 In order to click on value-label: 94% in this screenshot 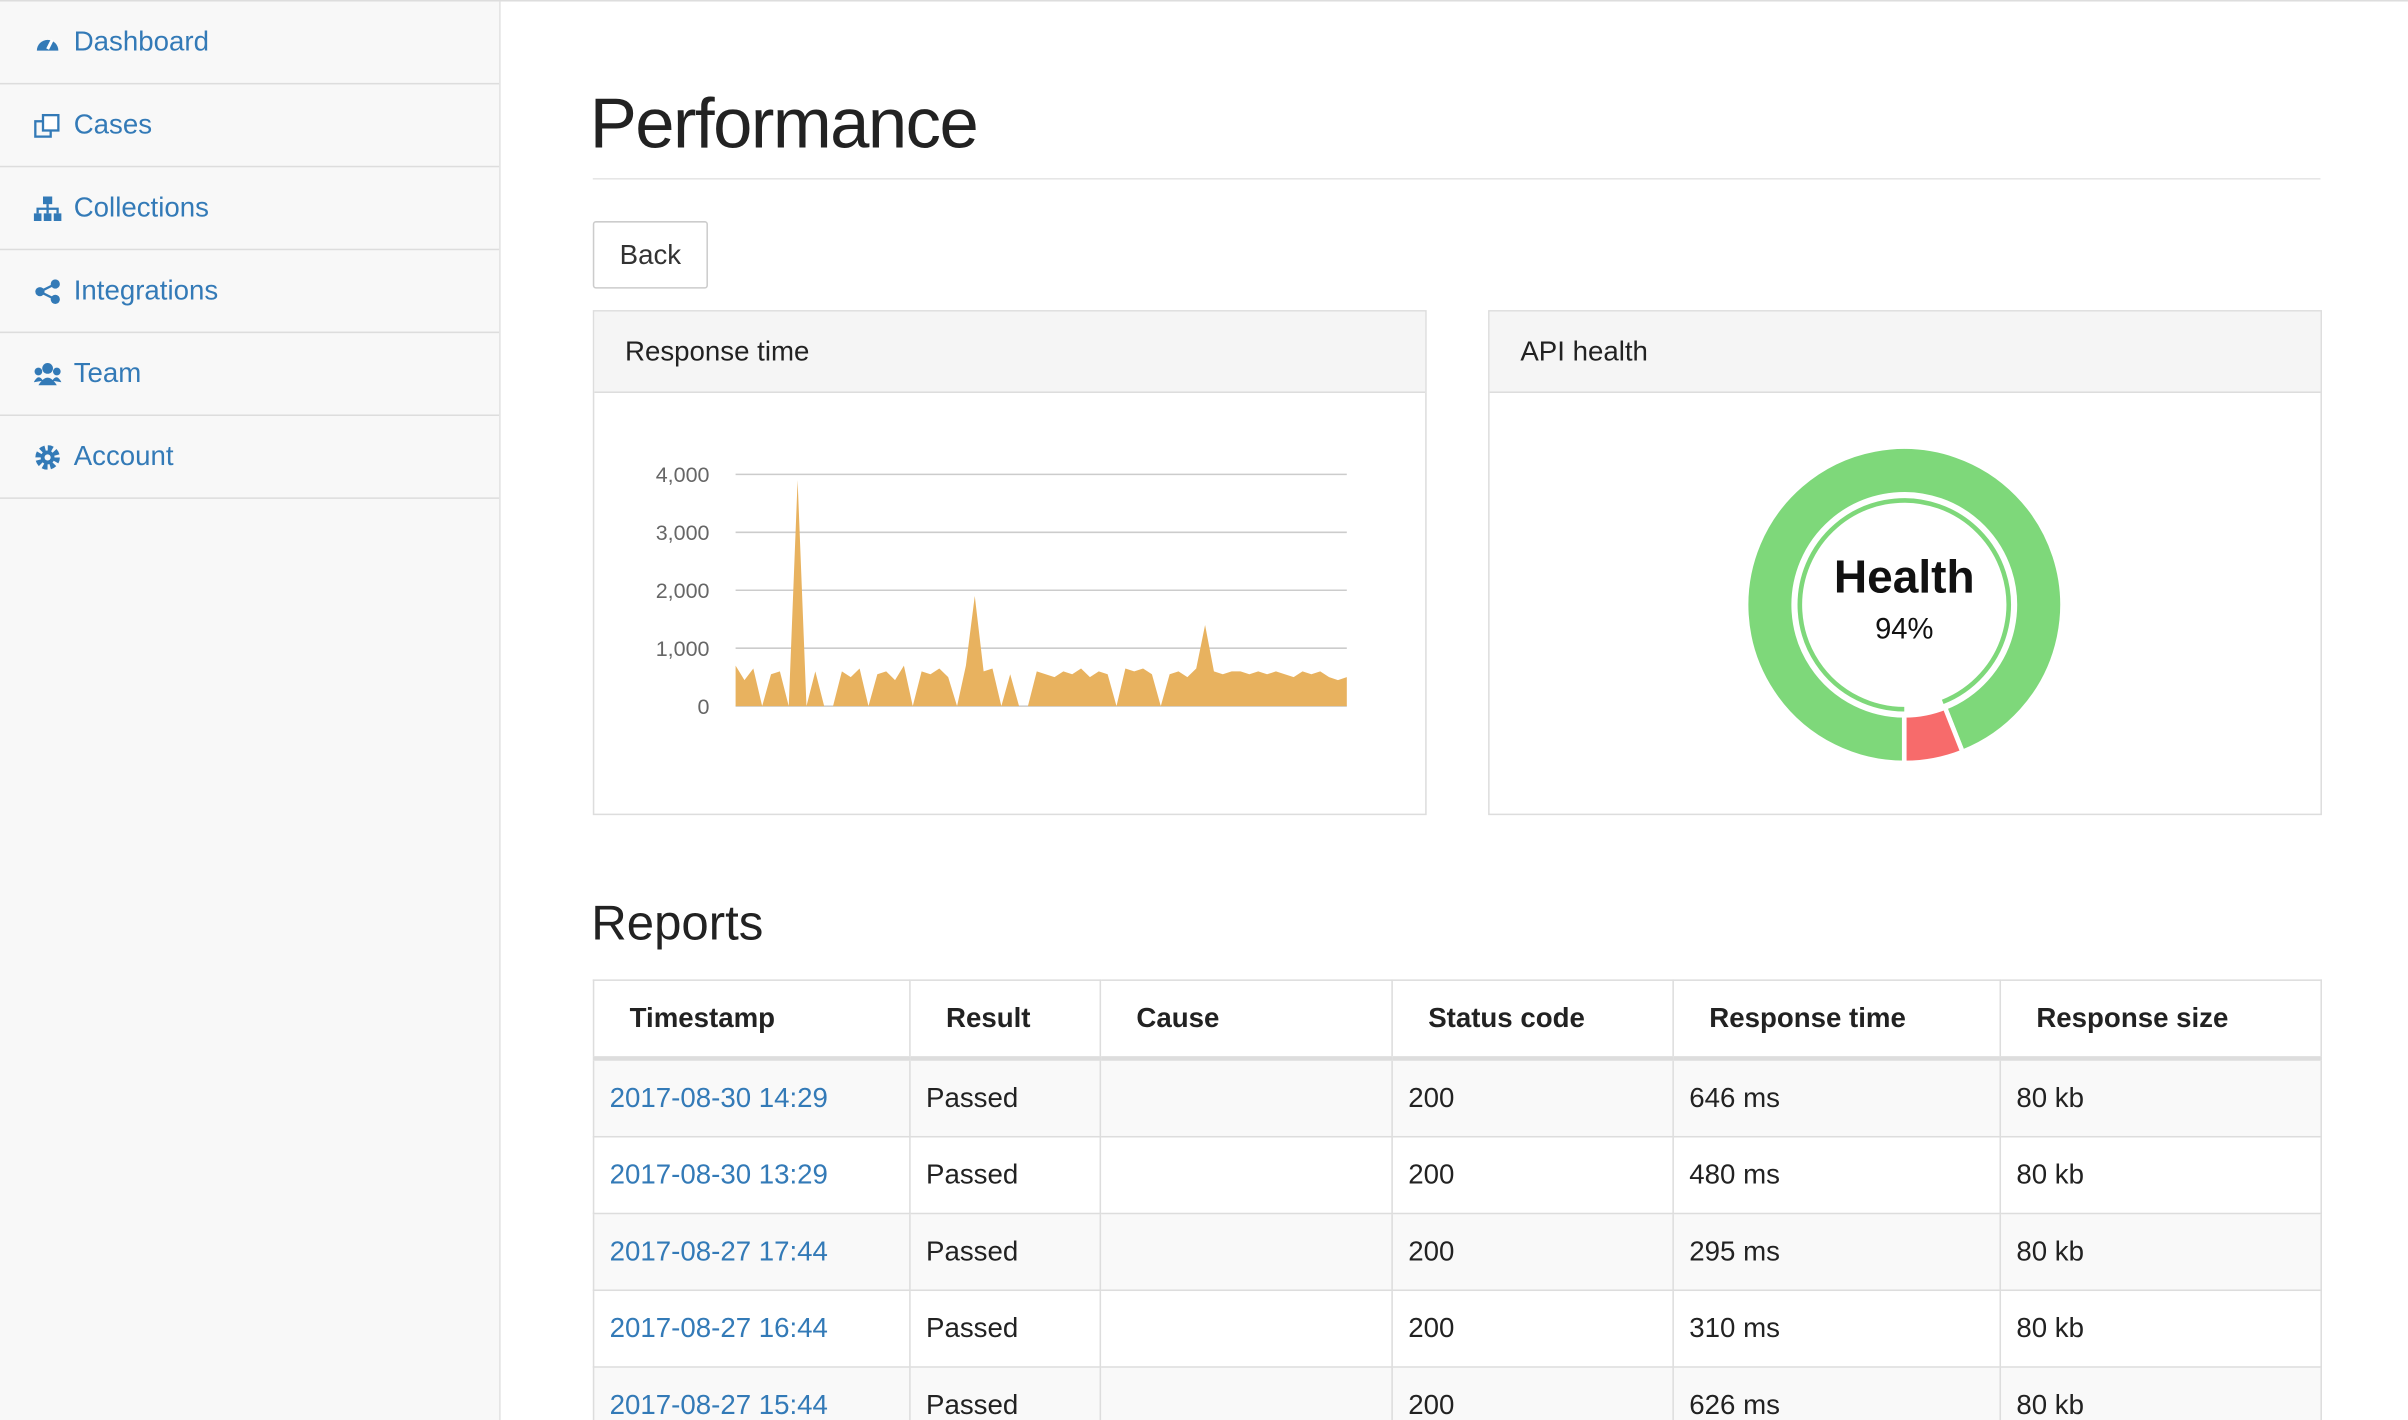, I will do `click(1904, 630)`.